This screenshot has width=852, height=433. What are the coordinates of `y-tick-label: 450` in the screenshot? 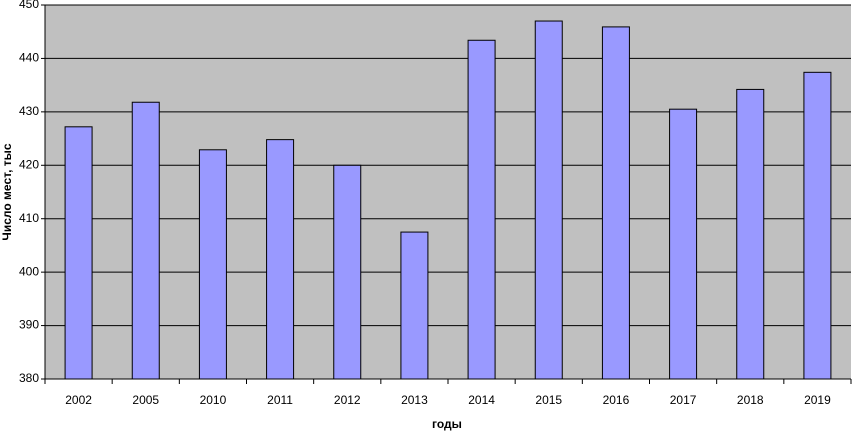 It's located at (29, 5).